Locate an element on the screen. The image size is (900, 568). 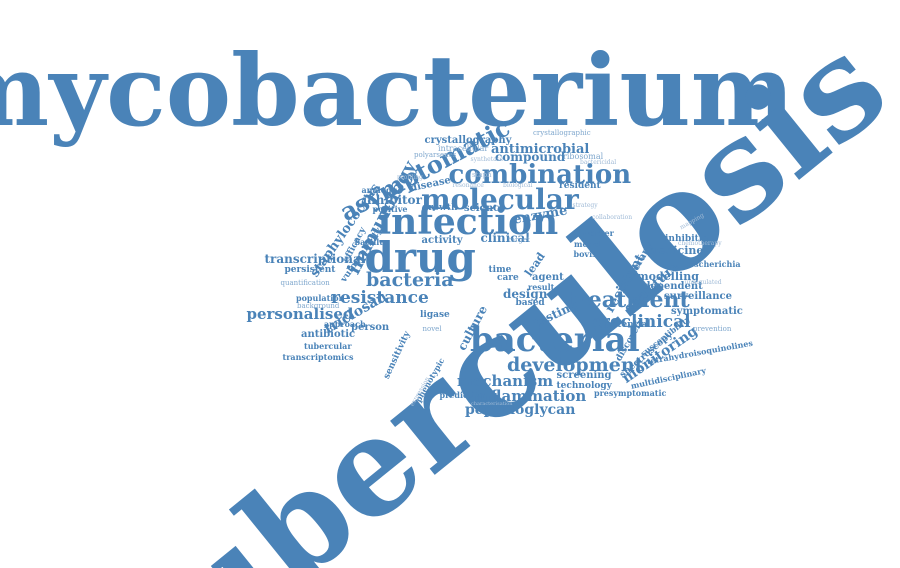
word-inhibition: inhibition is located at coordinates (690, 238).